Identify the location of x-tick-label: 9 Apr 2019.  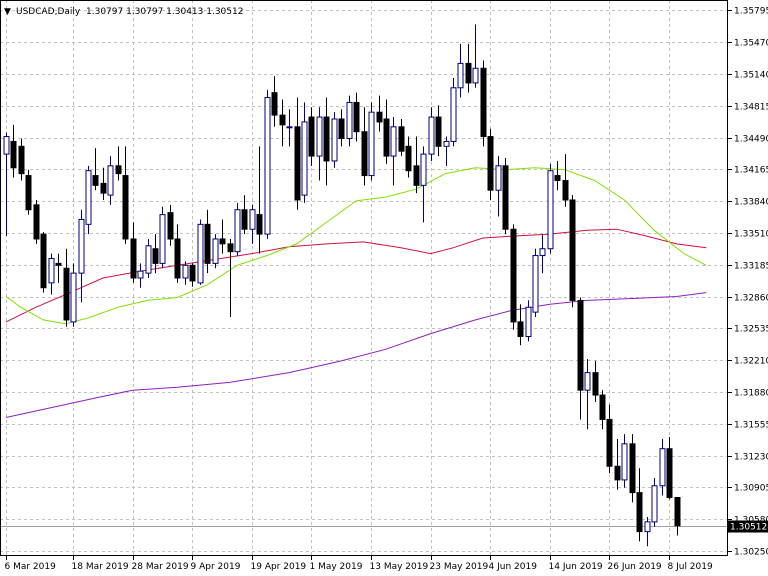
(216, 567).